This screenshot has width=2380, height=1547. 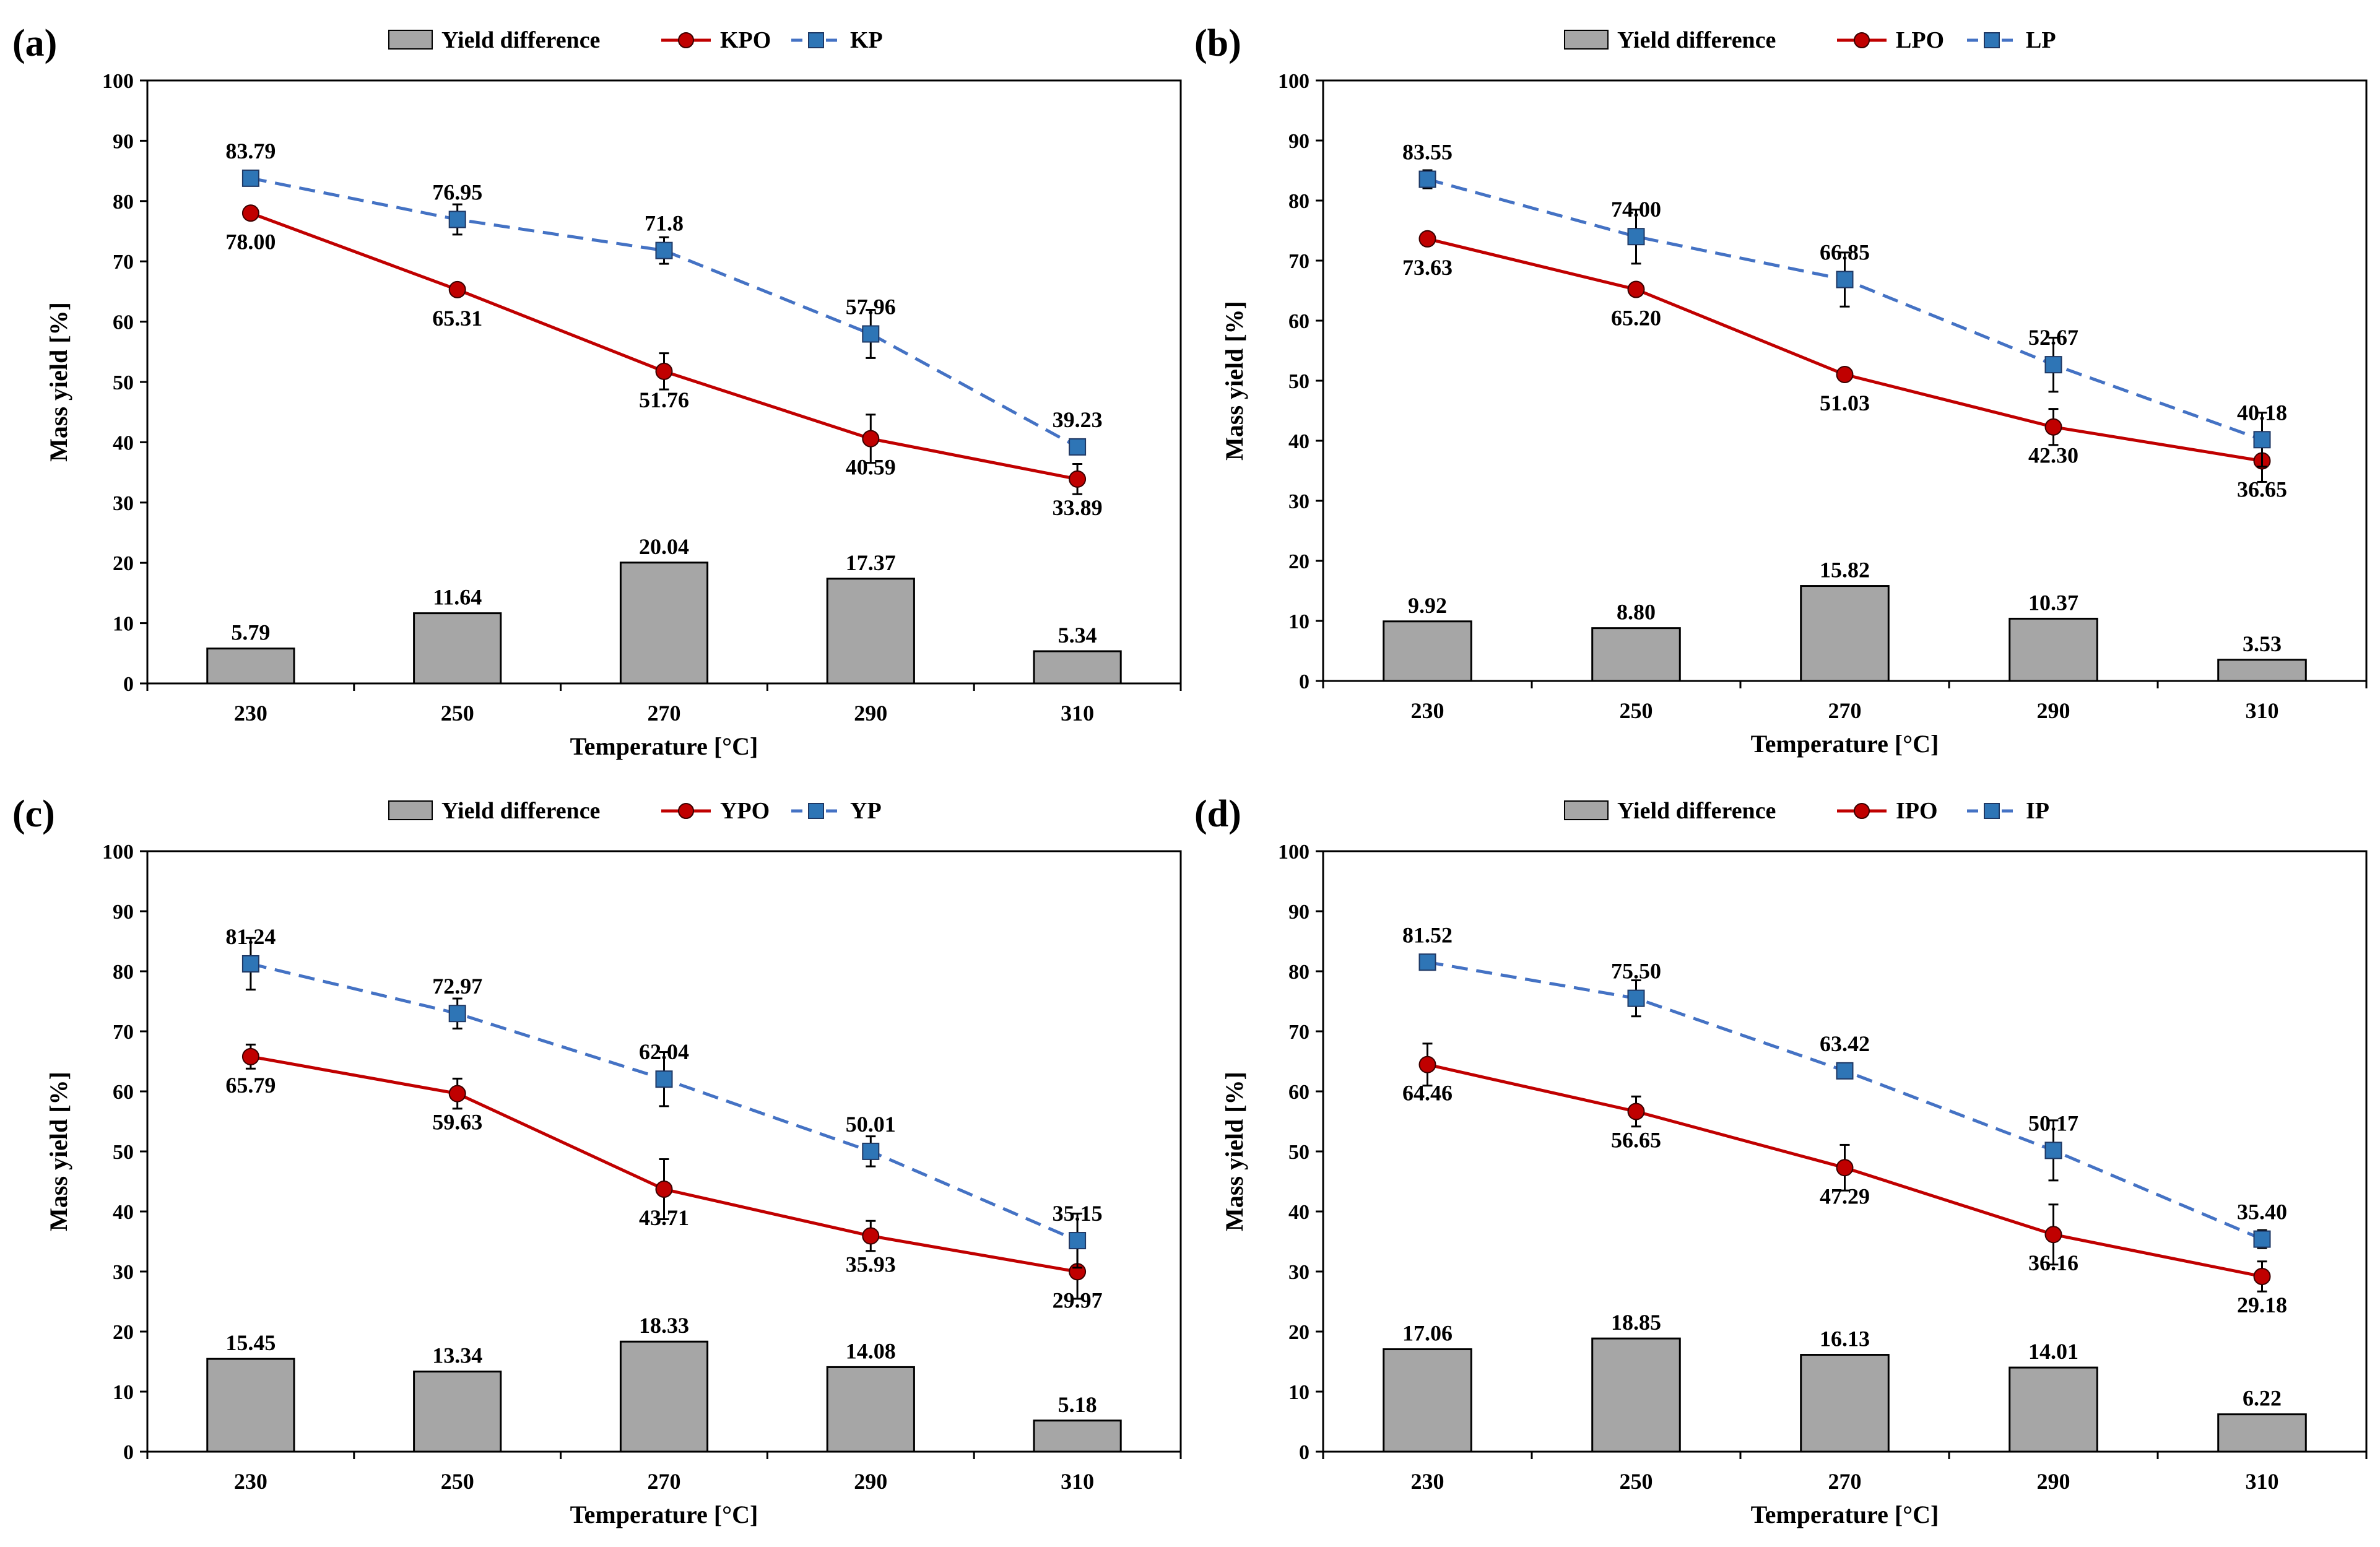 I want to click on bar-data-label-4: 5.34, so click(x=1077, y=635).